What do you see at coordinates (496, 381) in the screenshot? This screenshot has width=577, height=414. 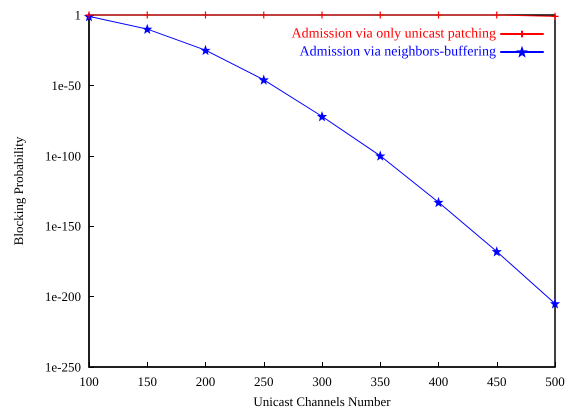 I see `x-tick-label: 450` at bounding box center [496, 381].